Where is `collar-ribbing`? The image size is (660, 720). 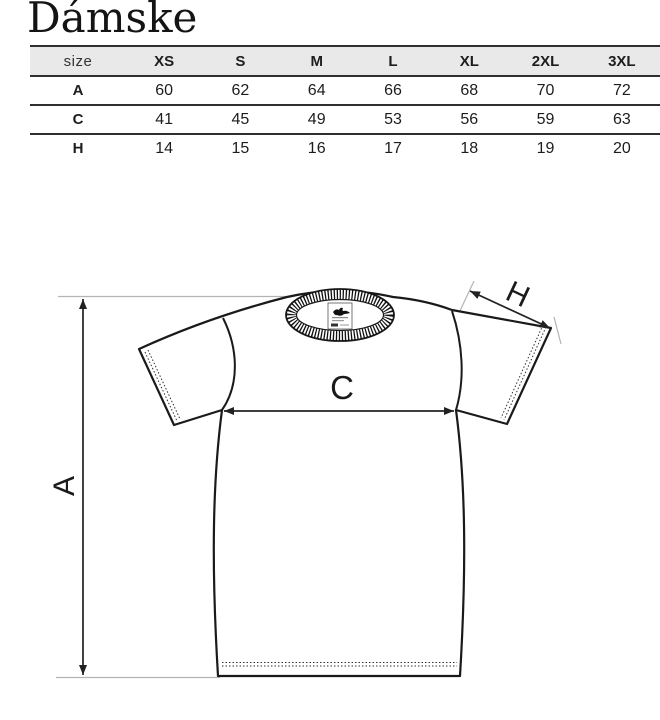
collar-ribbing is located at coordinates (340, 315).